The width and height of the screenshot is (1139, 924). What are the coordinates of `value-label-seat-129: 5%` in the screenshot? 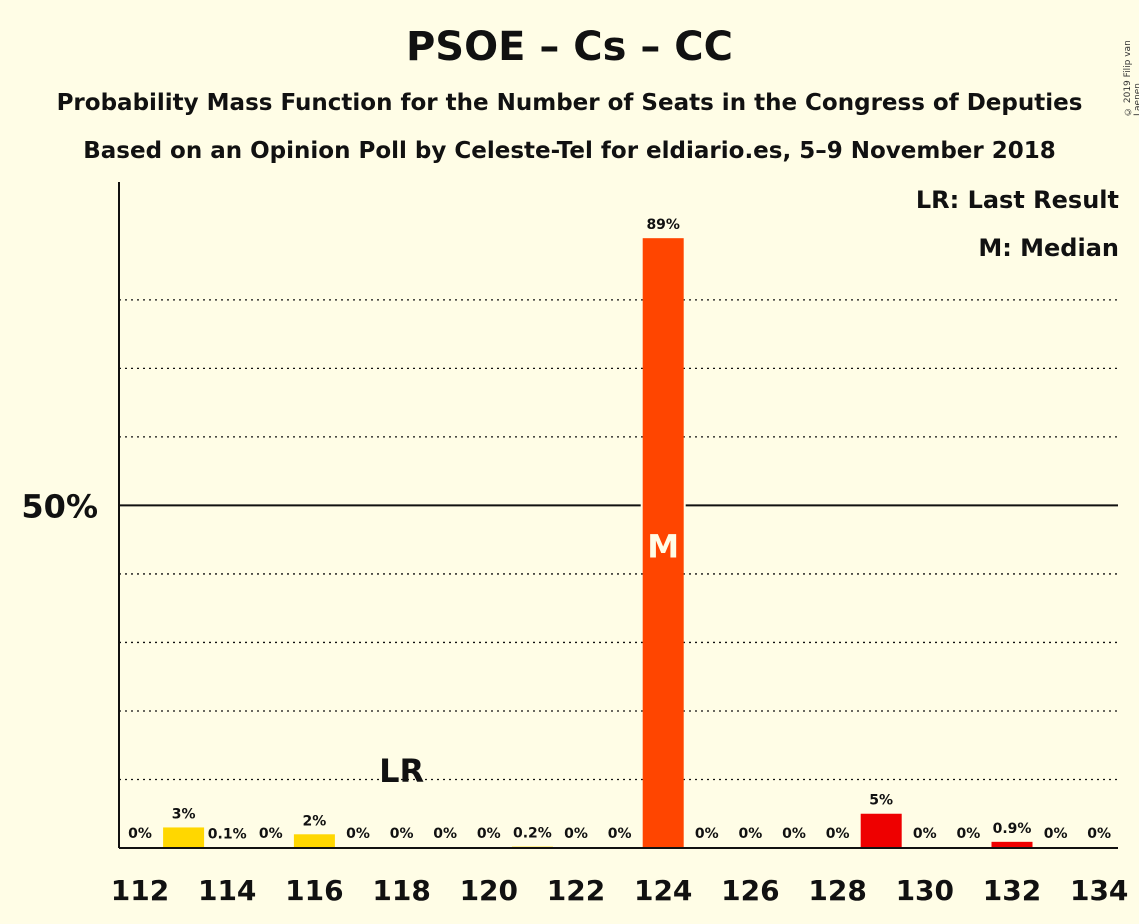 It's located at (881, 801).